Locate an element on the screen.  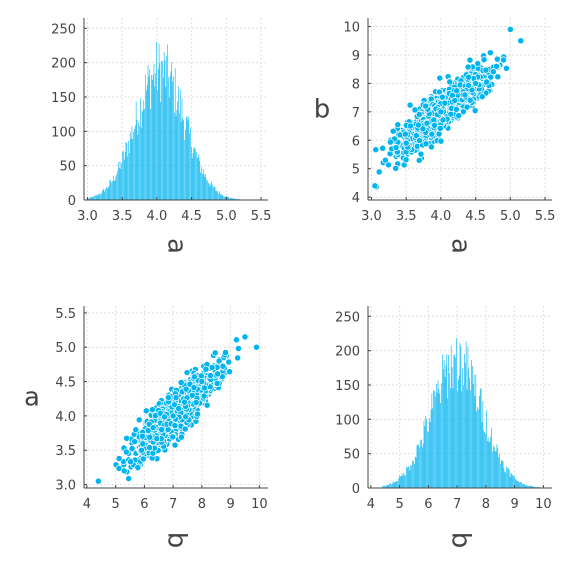
y-tick-label: 50 is located at coordinates (67, 167).